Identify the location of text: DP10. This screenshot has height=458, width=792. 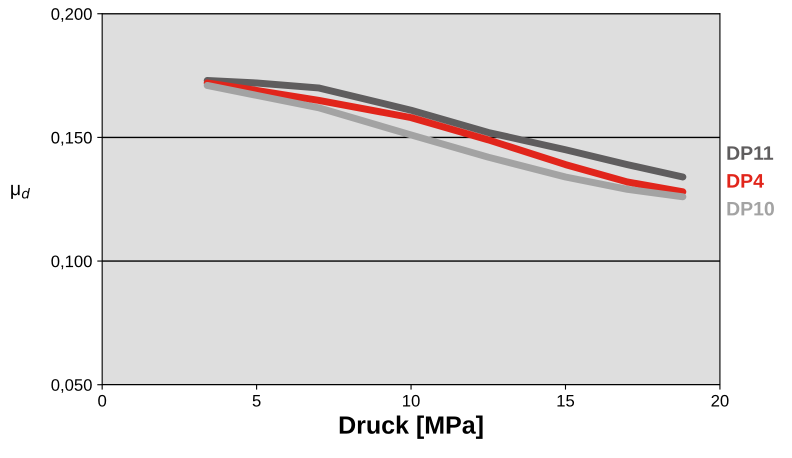
(750, 209).